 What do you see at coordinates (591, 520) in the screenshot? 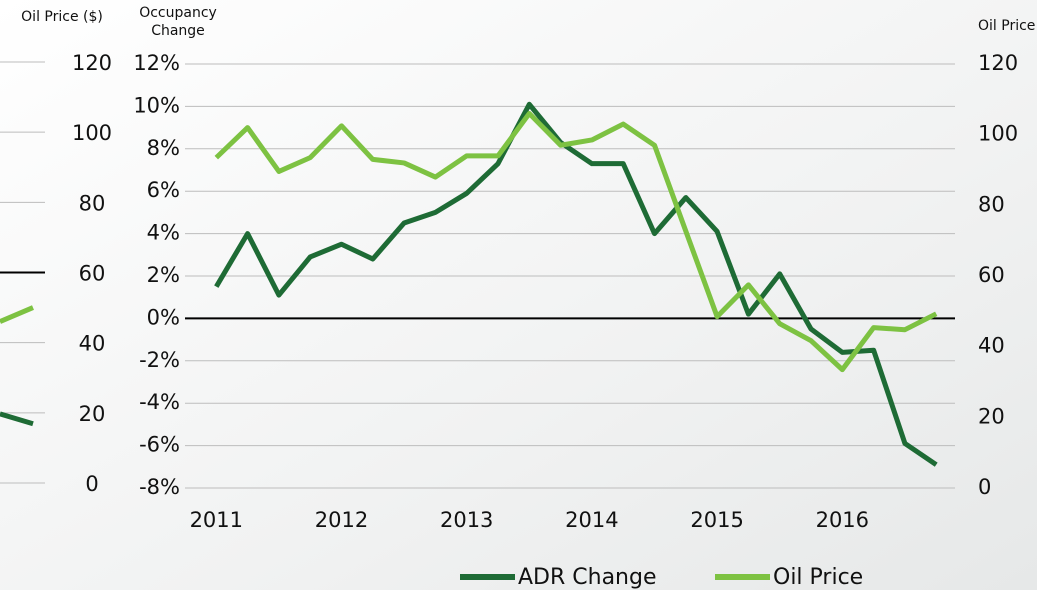
I see `x-tick-label: 2014` at bounding box center [591, 520].